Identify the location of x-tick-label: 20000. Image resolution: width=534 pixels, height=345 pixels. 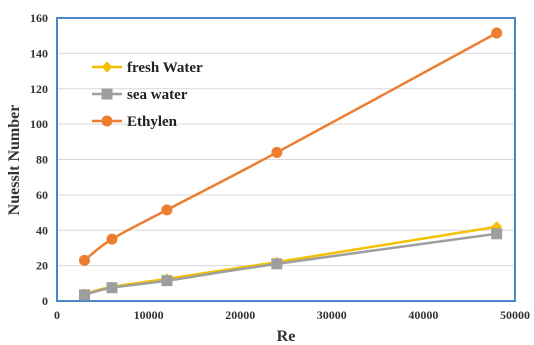
(240, 315).